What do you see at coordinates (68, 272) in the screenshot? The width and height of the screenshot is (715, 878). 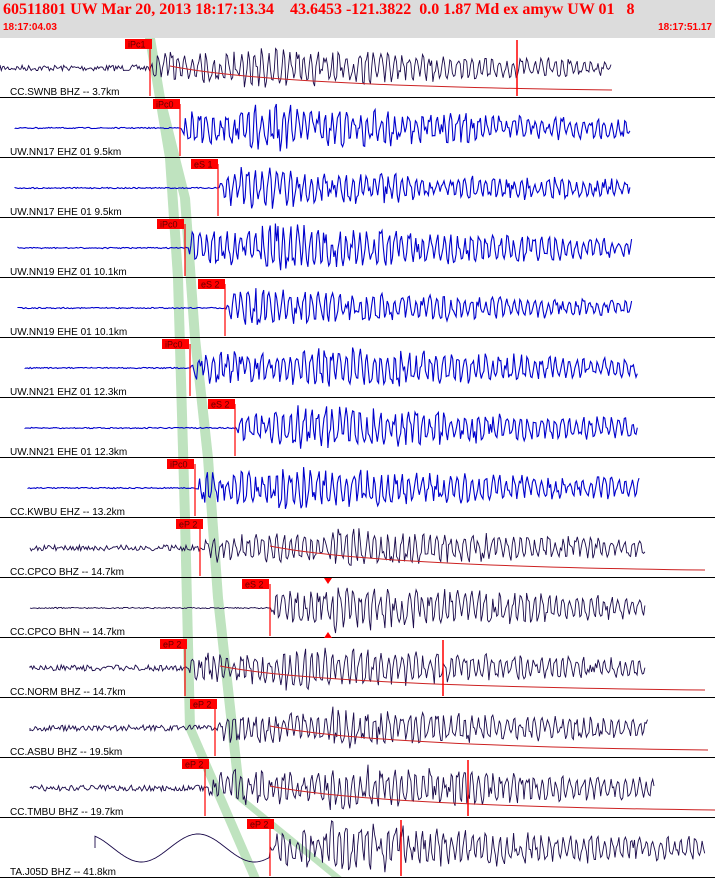 I see `station-label: UW.NN19 EHZ 01 10.1km` at bounding box center [68, 272].